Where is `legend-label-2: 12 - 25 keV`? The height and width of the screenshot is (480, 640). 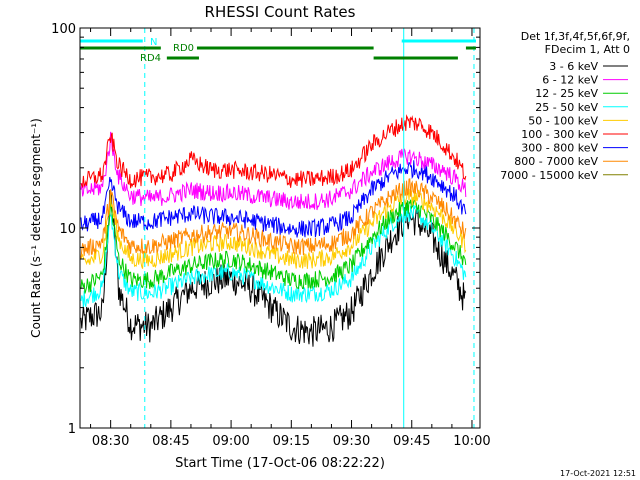 legend-label-2: 12 - 25 keV is located at coordinates (566, 93).